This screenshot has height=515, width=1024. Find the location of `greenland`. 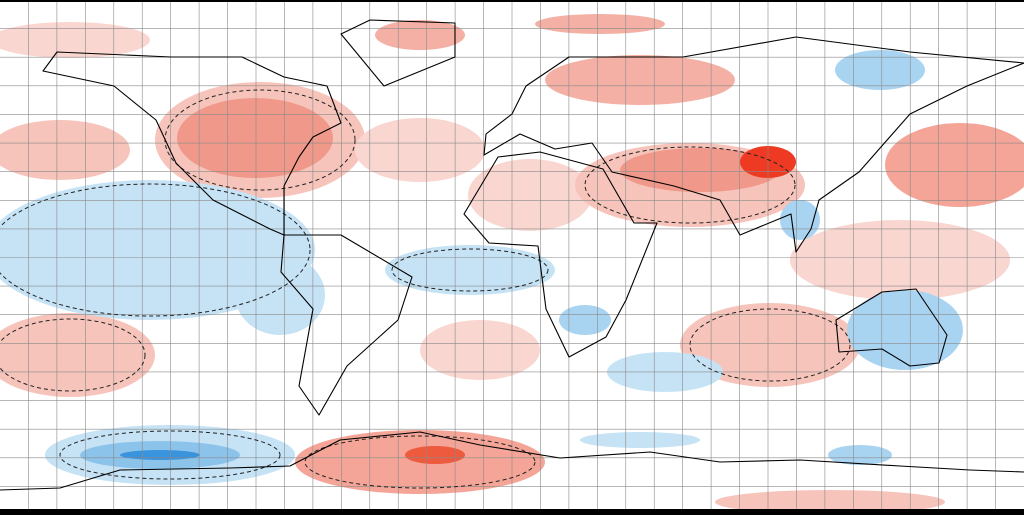

greenland is located at coordinates (398, 53).